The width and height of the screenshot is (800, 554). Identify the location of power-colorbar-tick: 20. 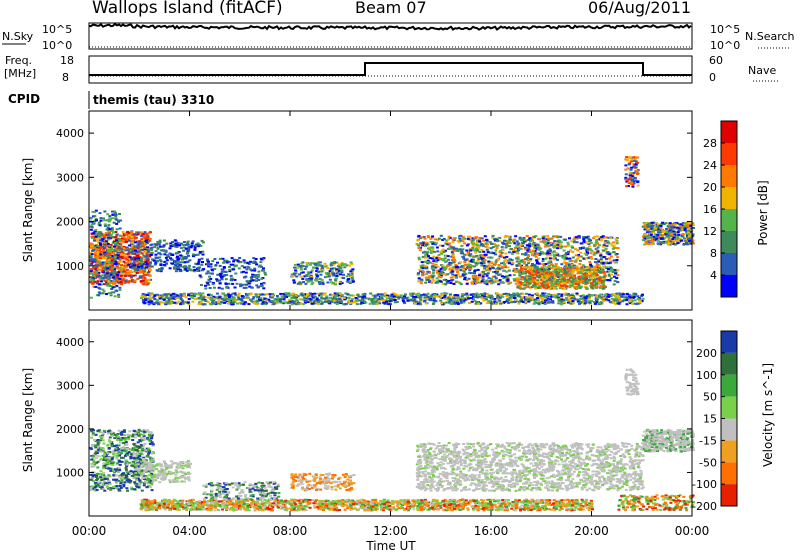
(710, 187).